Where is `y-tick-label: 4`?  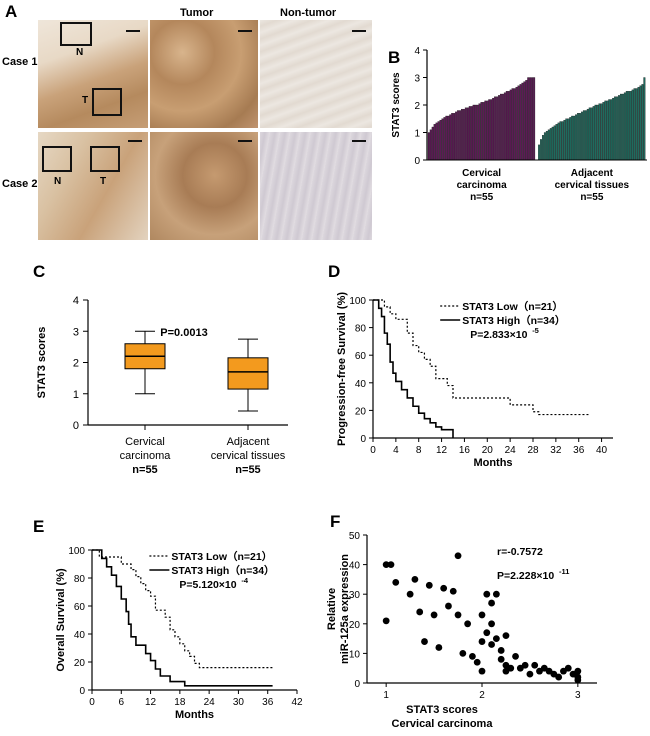
y-tick-label: 4 is located at coordinates (76, 301).